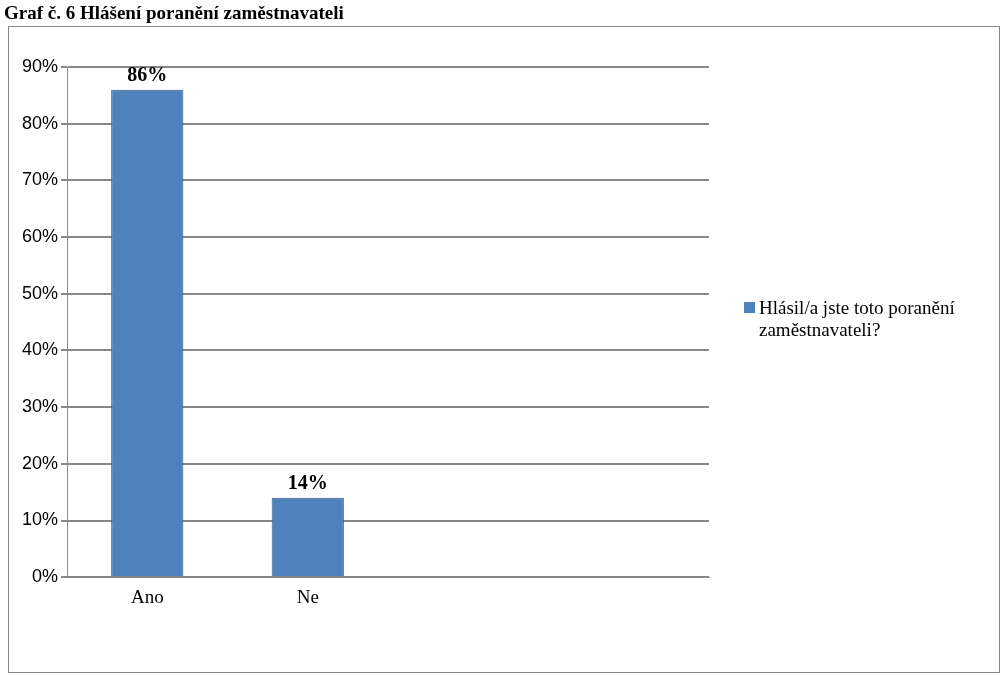 The width and height of the screenshot is (1001, 675). Describe the element at coordinates (40, 519) in the screenshot. I see `y-tick-label: 10%` at that location.